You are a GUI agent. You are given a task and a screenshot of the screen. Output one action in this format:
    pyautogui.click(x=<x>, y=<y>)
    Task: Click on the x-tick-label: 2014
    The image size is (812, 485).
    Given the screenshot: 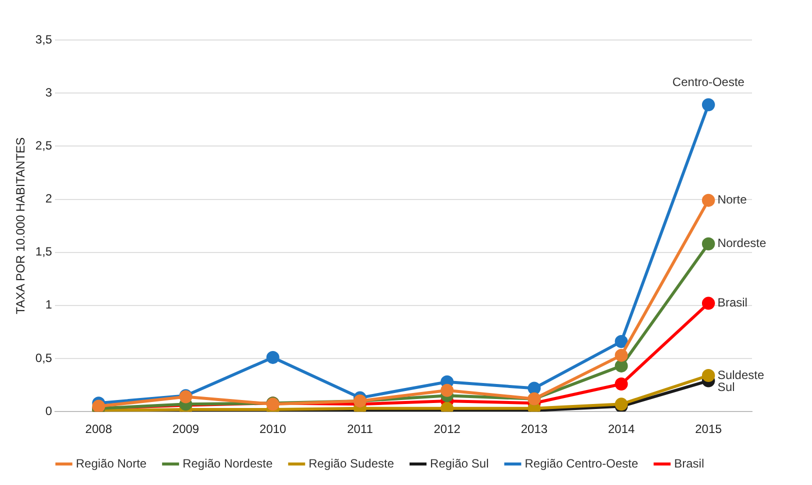 What is the action you would take?
    pyautogui.click(x=621, y=429)
    